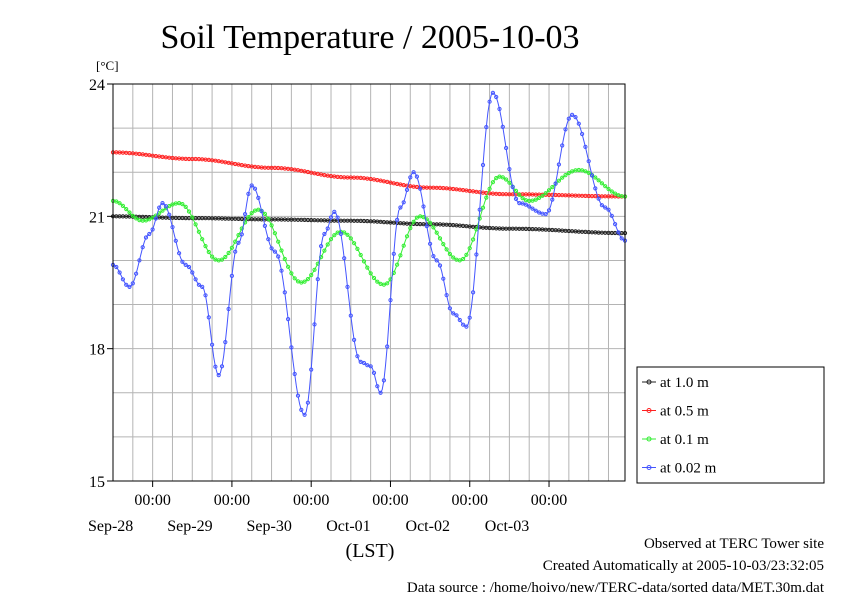 This screenshot has width=842, height=597. Describe the element at coordinates (101, 284) in the screenshot. I see `y-axis-ticks: 15 18 21 24` at that location.